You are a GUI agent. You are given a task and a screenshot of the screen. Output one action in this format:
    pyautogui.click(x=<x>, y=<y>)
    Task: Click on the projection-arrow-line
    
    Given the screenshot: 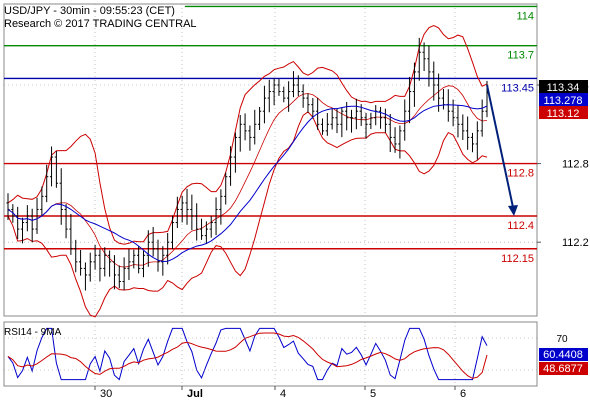 What is the action you would take?
    pyautogui.click(x=500, y=148)
    